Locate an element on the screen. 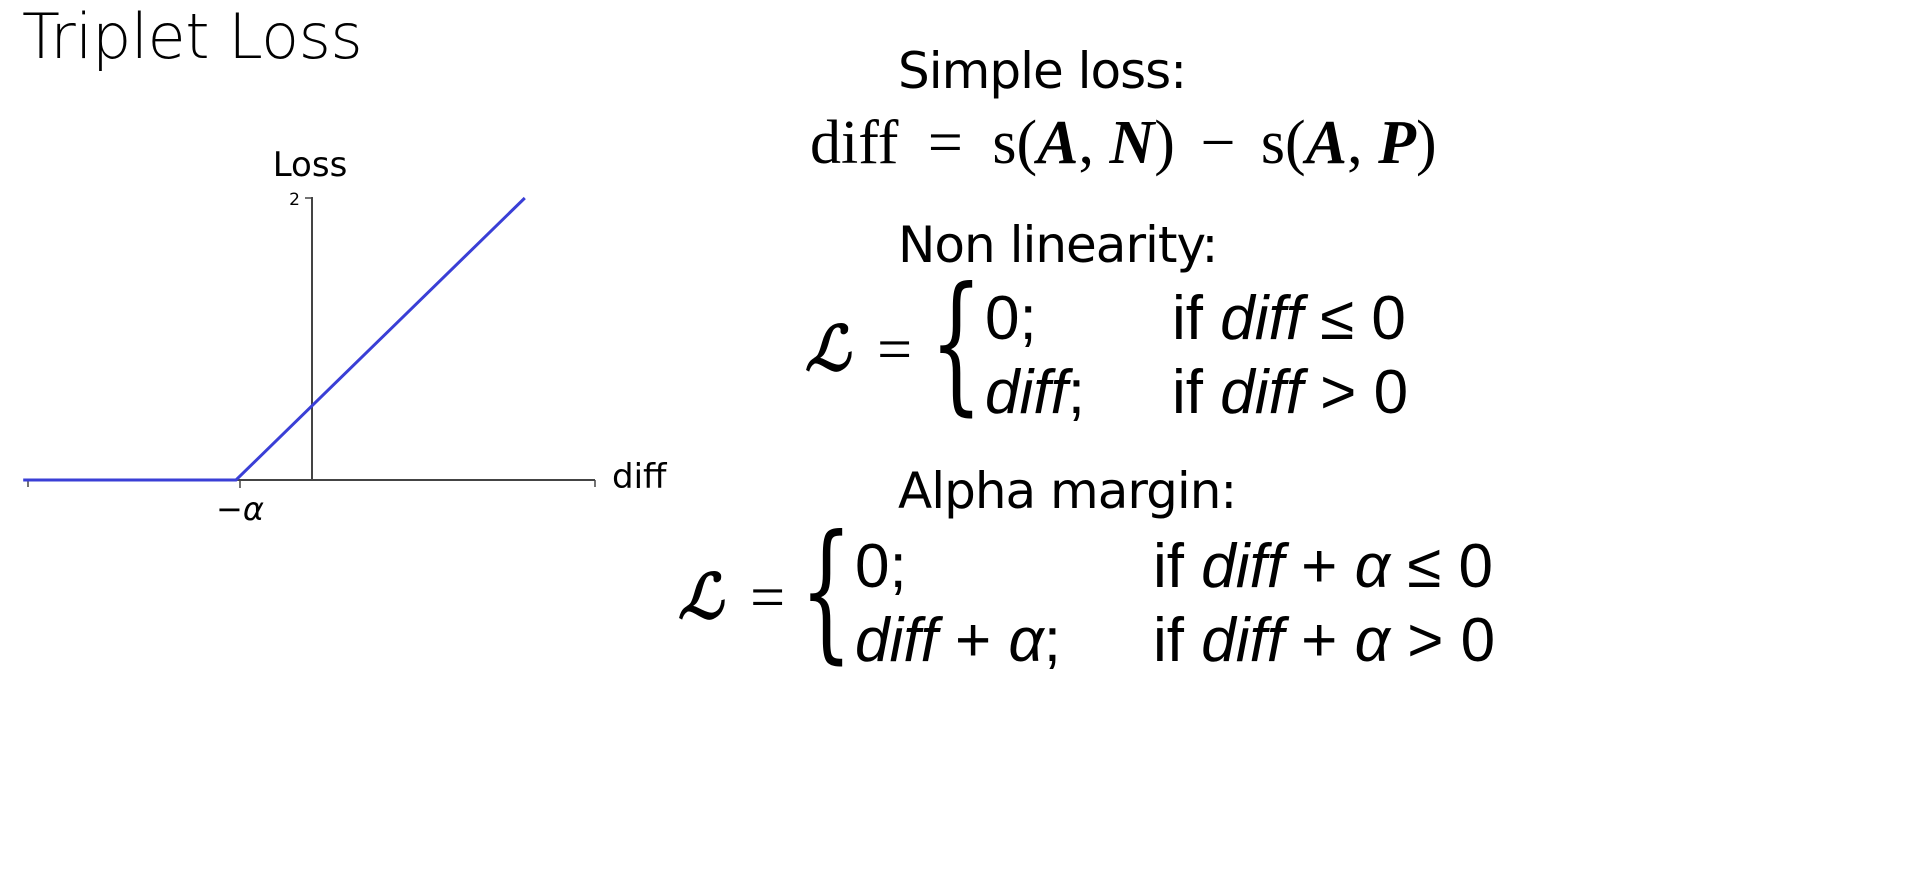  simple-close1: ) is located at coordinates (1164, 143).